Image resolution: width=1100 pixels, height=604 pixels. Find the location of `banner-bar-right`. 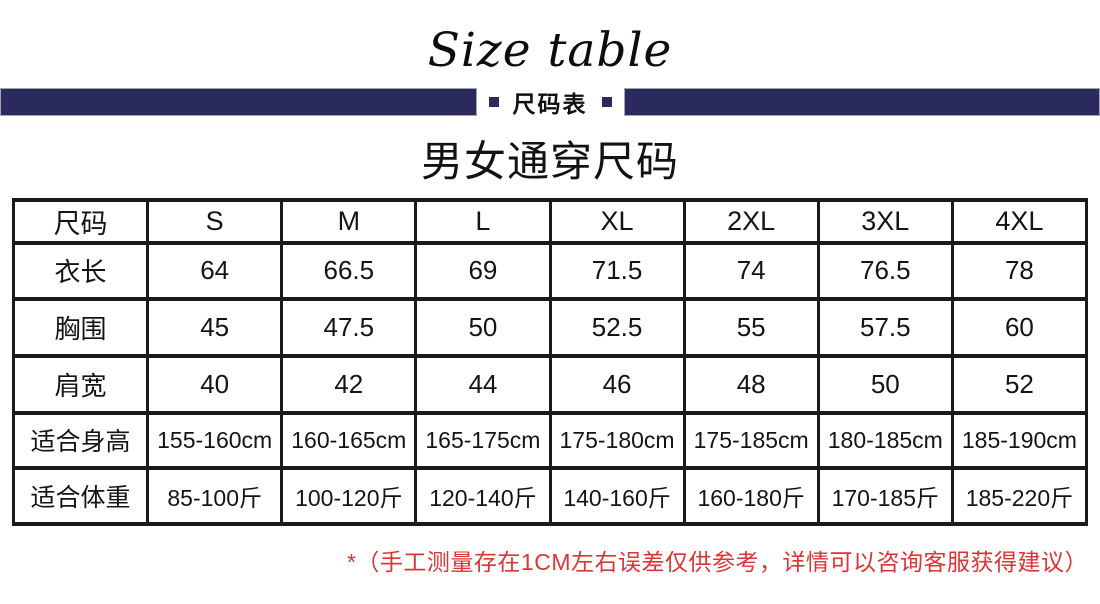

banner-bar-right is located at coordinates (861, 102).